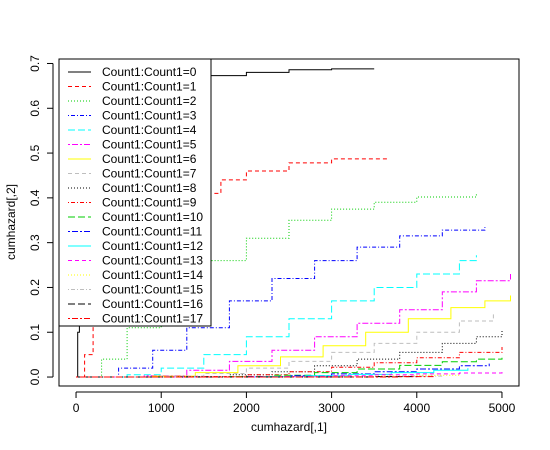 The height and width of the screenshot is (450, 550). What do you see at coordinates (35, 332) in the screenshot?
I see `y-tick-label: 0.1` at bounding box center [35, 332].